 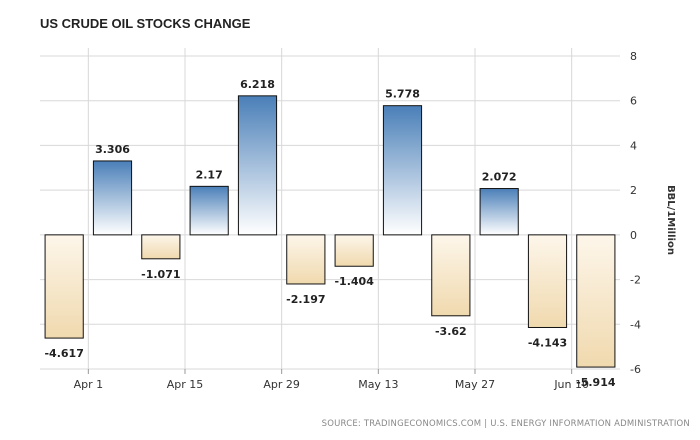 What do you see at coordinates (635, 213) in the screenshot?
I see `y-axis: 8 6 4 2 0 -2 -4 -6` at bounding box center [635, 213].